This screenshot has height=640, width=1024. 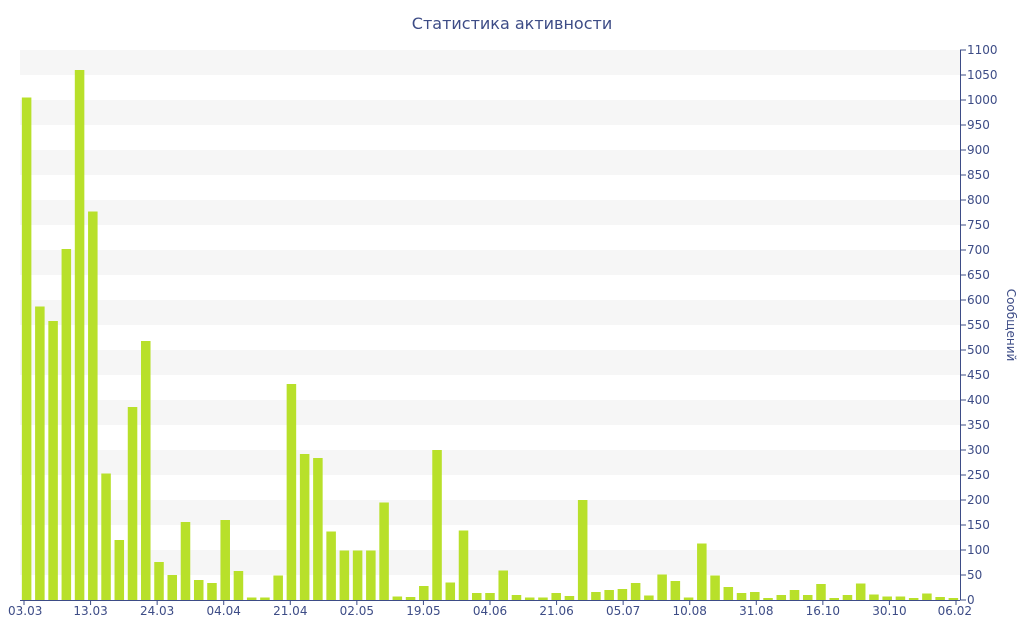 What do you see at coordinates (978, 450) in the screenshot?
I see `y-tick-label: 300` at bounding box center [978, 450].